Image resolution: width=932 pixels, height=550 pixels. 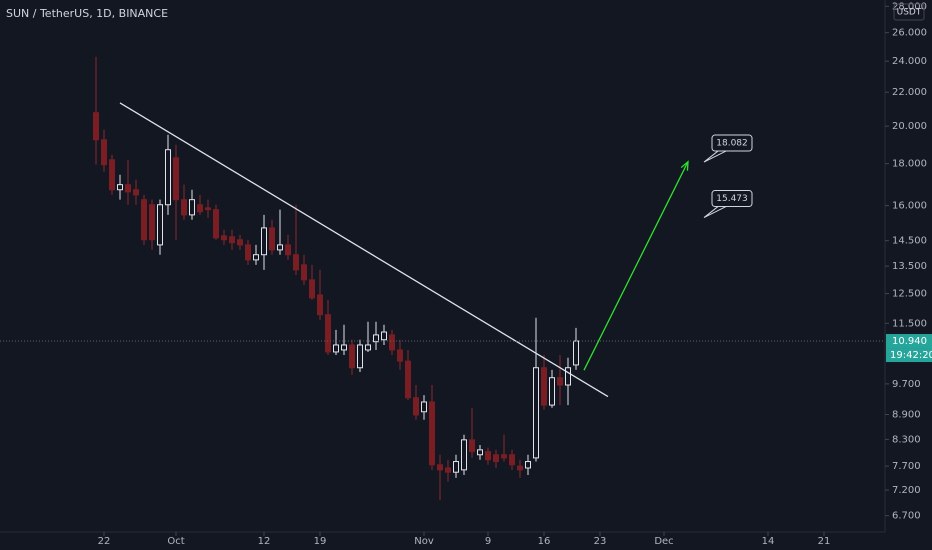 I want to click on y-tick-label: 13.500, so click(x=909, y=266).